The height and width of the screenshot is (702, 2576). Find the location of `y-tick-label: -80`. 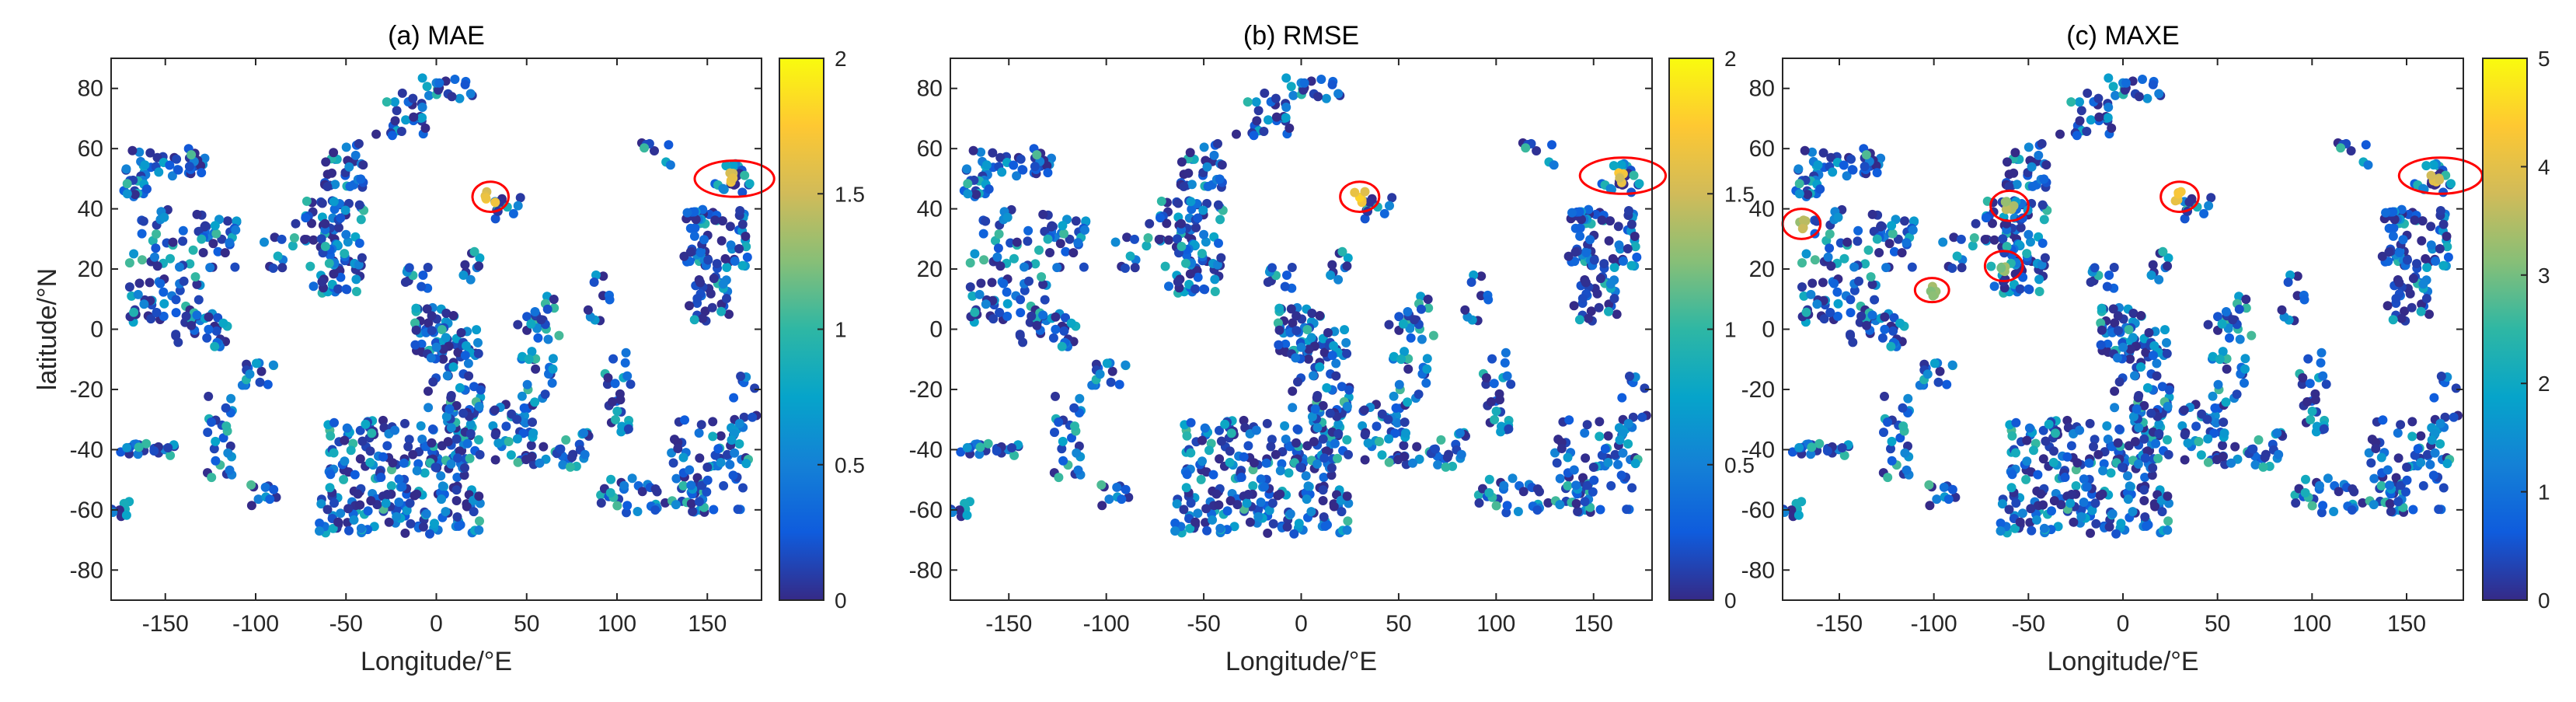

y-tick-label: -80 is located at coordinates (926, 570).